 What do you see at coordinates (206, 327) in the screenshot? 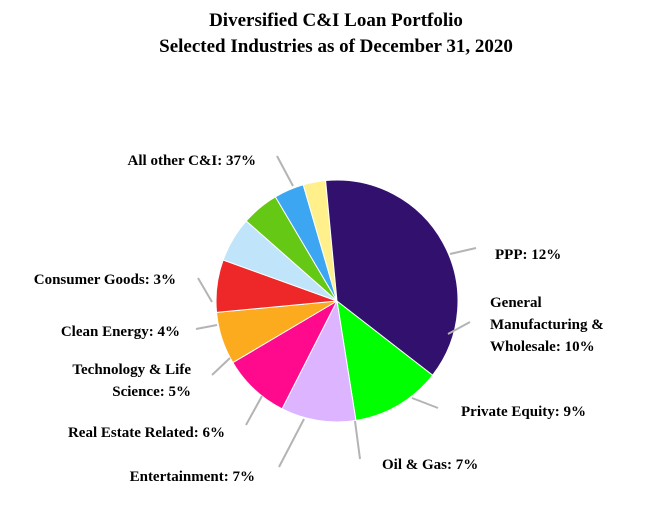
I see `leader-line-clean-energy` at bounding box center [206, 327].